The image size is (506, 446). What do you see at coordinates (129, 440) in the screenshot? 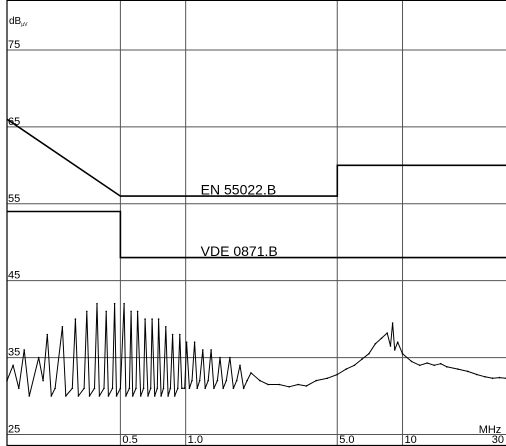
I see `x-tick-label: 0.5` at bounding box center [129, 440].